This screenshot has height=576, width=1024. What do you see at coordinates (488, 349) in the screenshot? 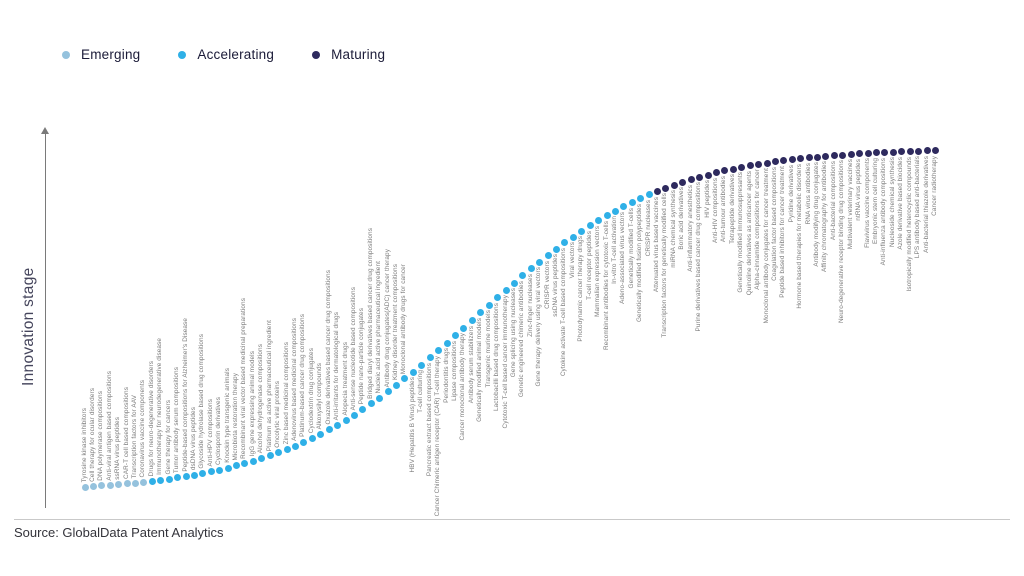
I see `data-point-label: Transgenic murine models` at bounding box center [488, 349].